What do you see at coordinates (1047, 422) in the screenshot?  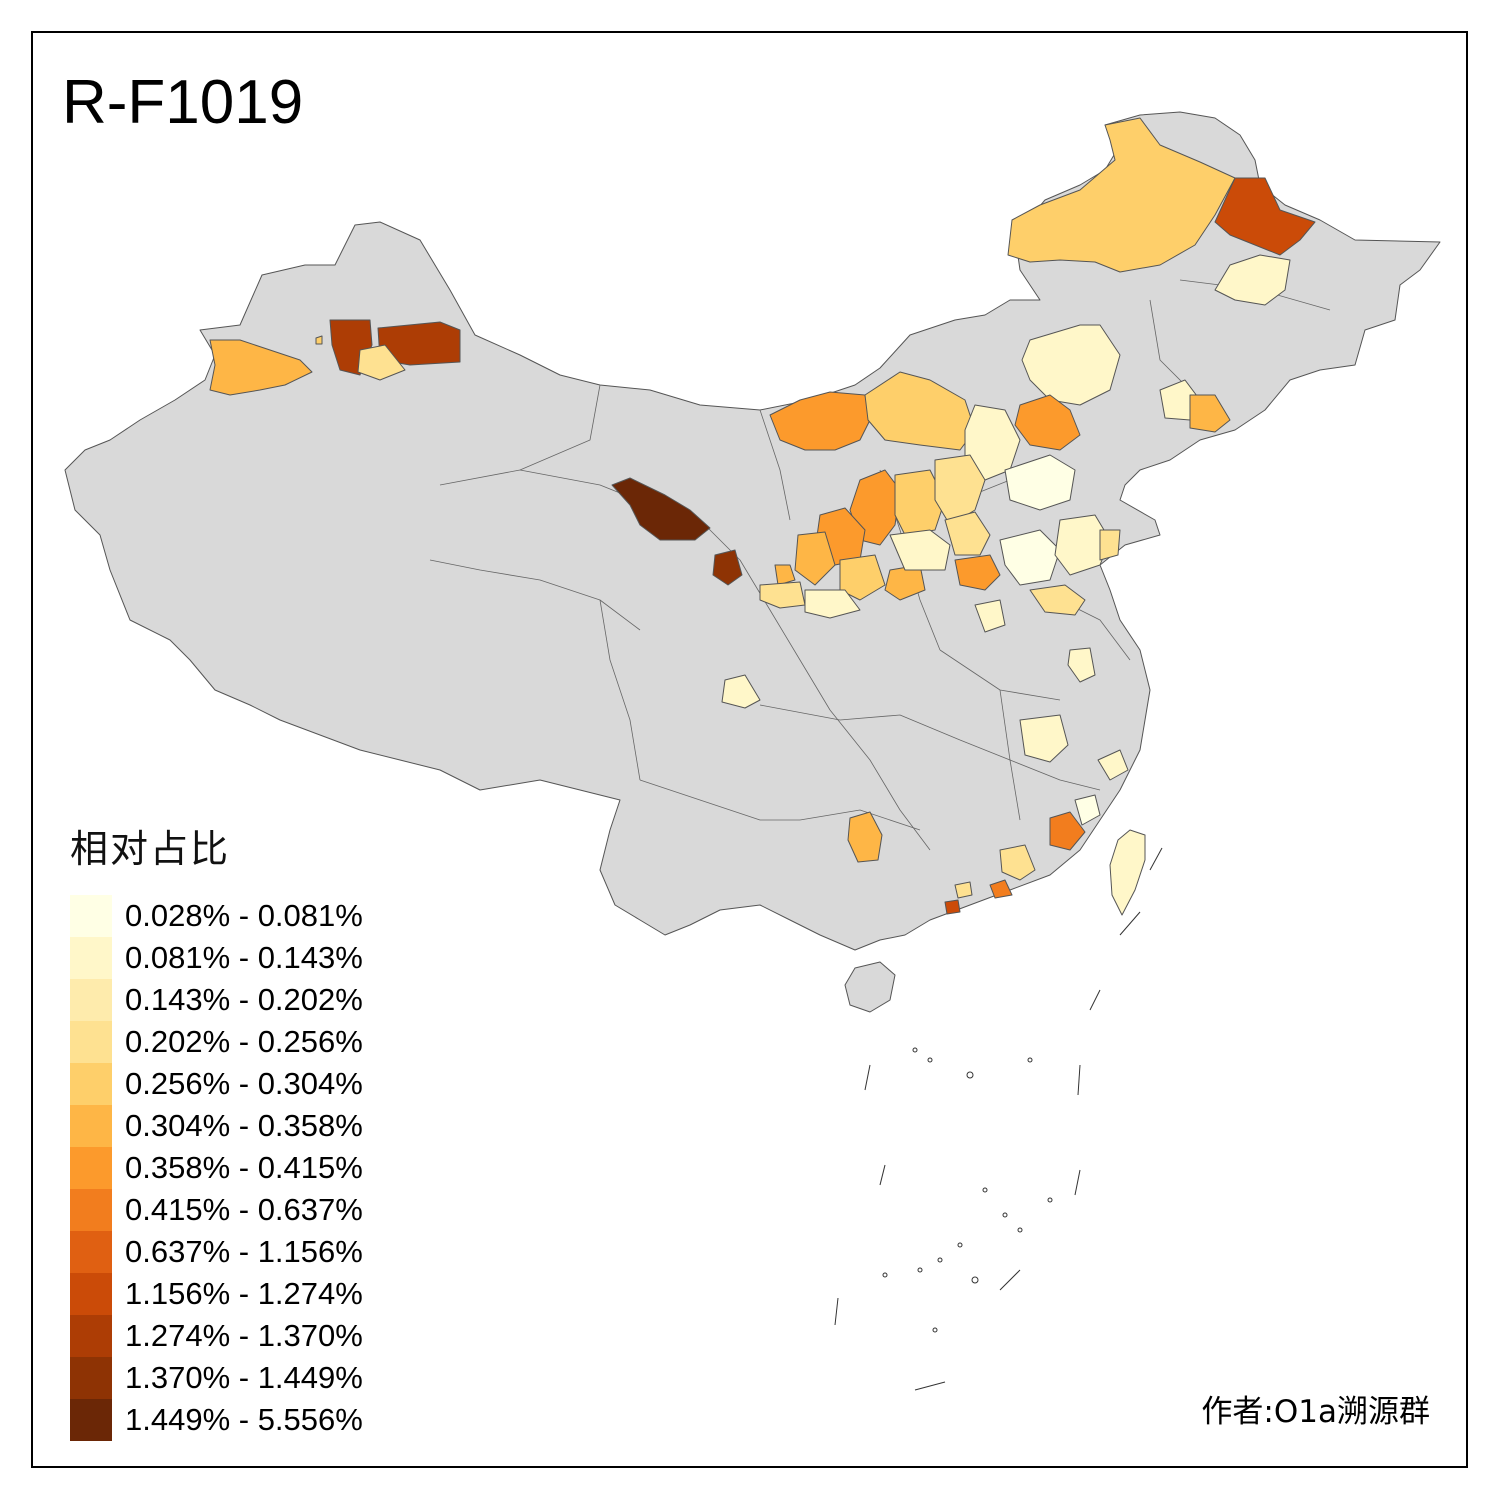 I see `region-chifeng` at bounding box center [1047, 422].